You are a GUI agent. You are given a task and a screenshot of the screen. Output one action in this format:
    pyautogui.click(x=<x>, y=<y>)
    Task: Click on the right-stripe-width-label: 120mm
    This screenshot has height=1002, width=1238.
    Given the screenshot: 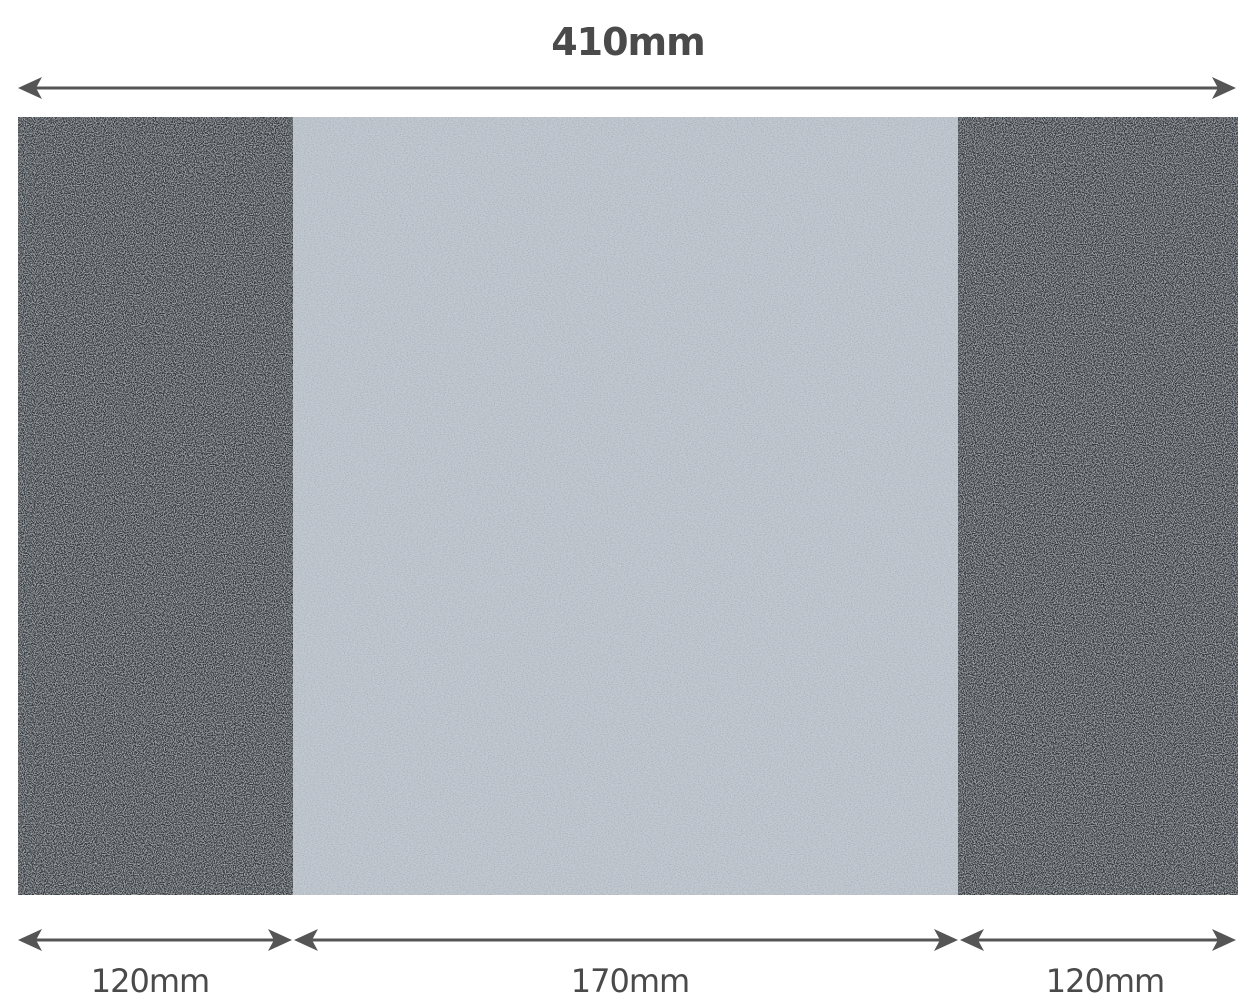 What is the action you would take?
    pyautogui.click(x=1105, y=981)
    